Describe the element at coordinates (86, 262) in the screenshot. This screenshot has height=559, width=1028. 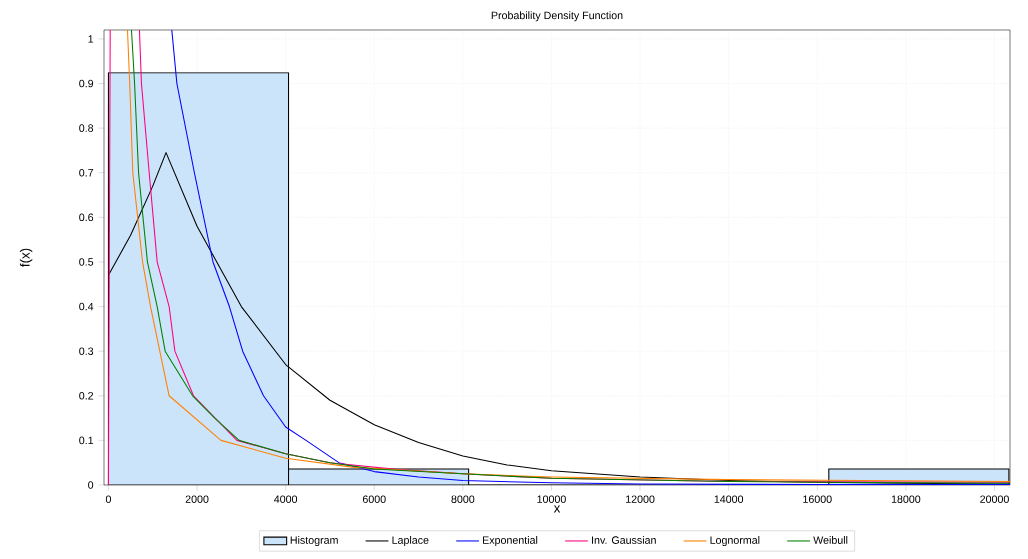
I see `y-tick-label: 0.5` at that location.